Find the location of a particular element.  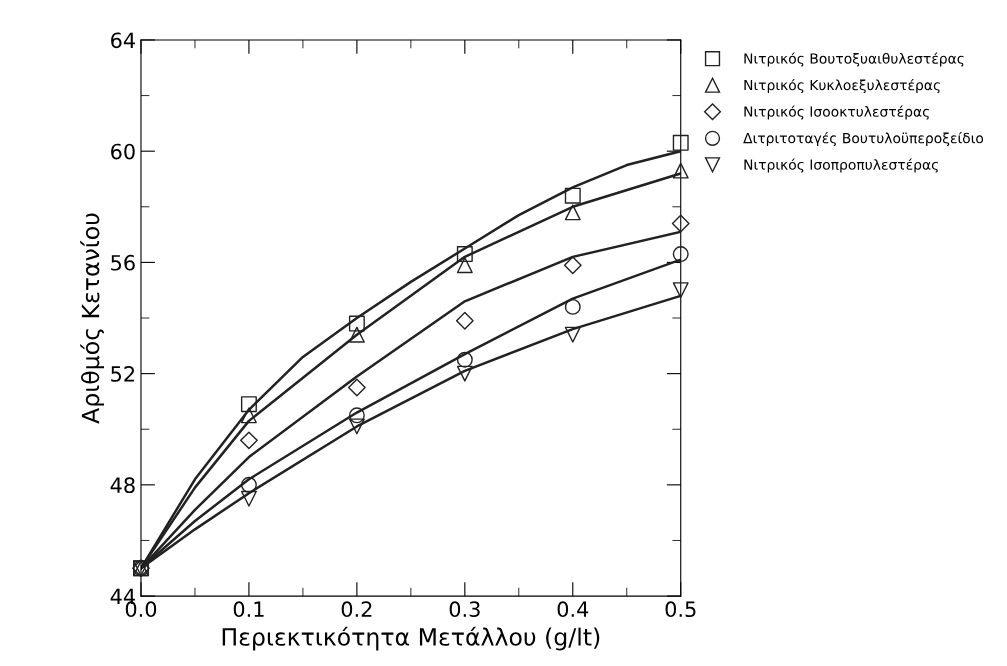

x-tick-label: 0.5 is located at coordinates (680, 609).